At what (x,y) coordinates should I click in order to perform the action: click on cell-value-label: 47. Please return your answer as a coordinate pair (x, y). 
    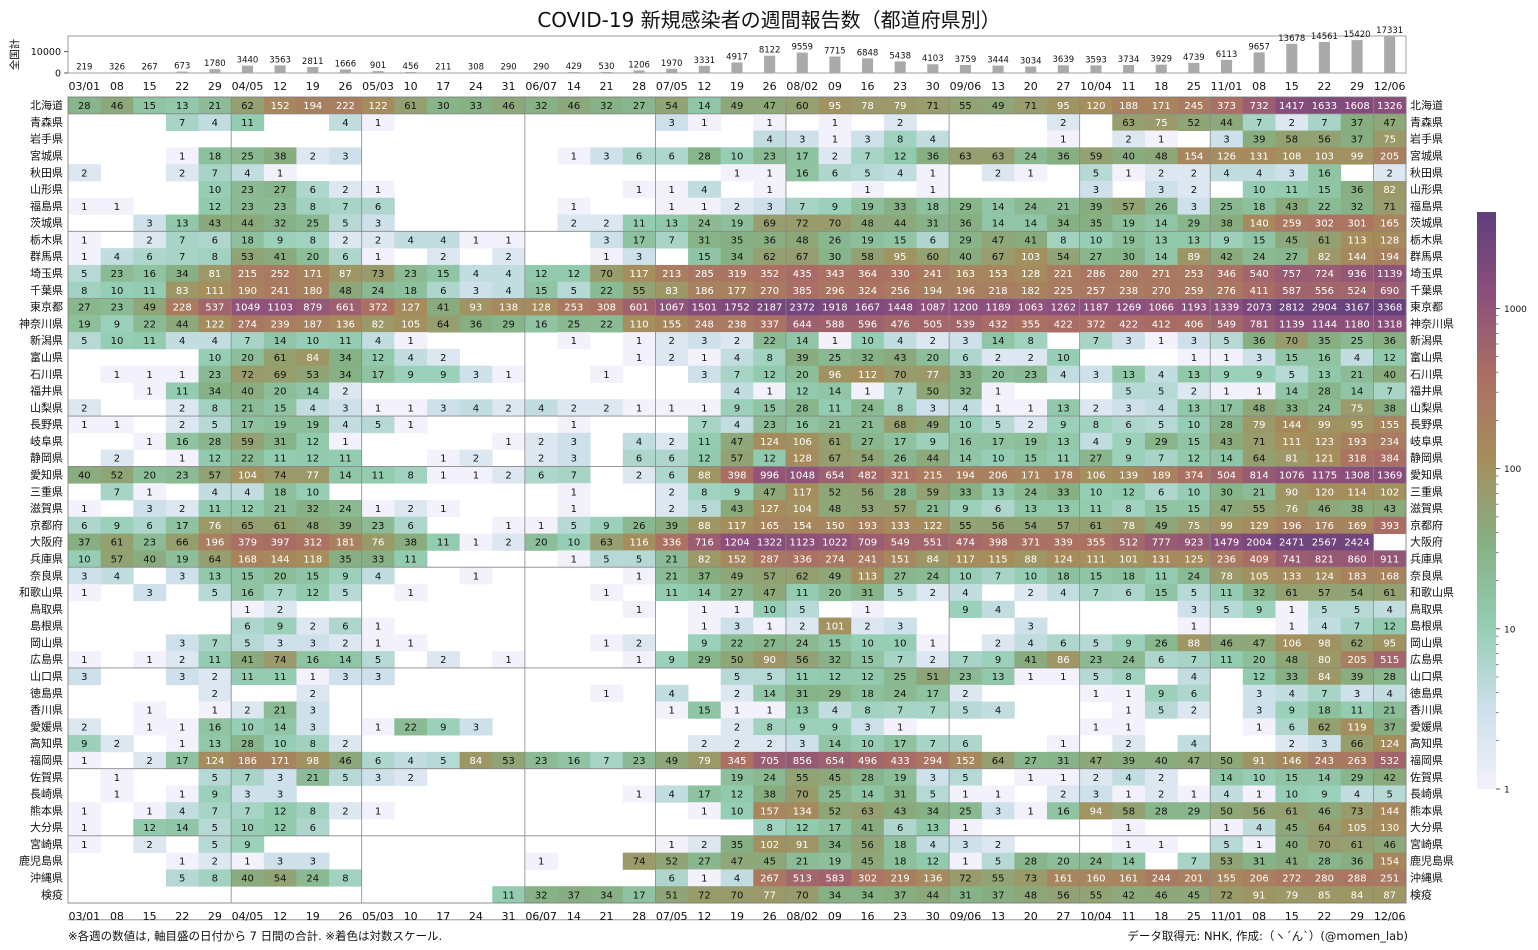
    Looking at the image, I should click on (1389, 123).